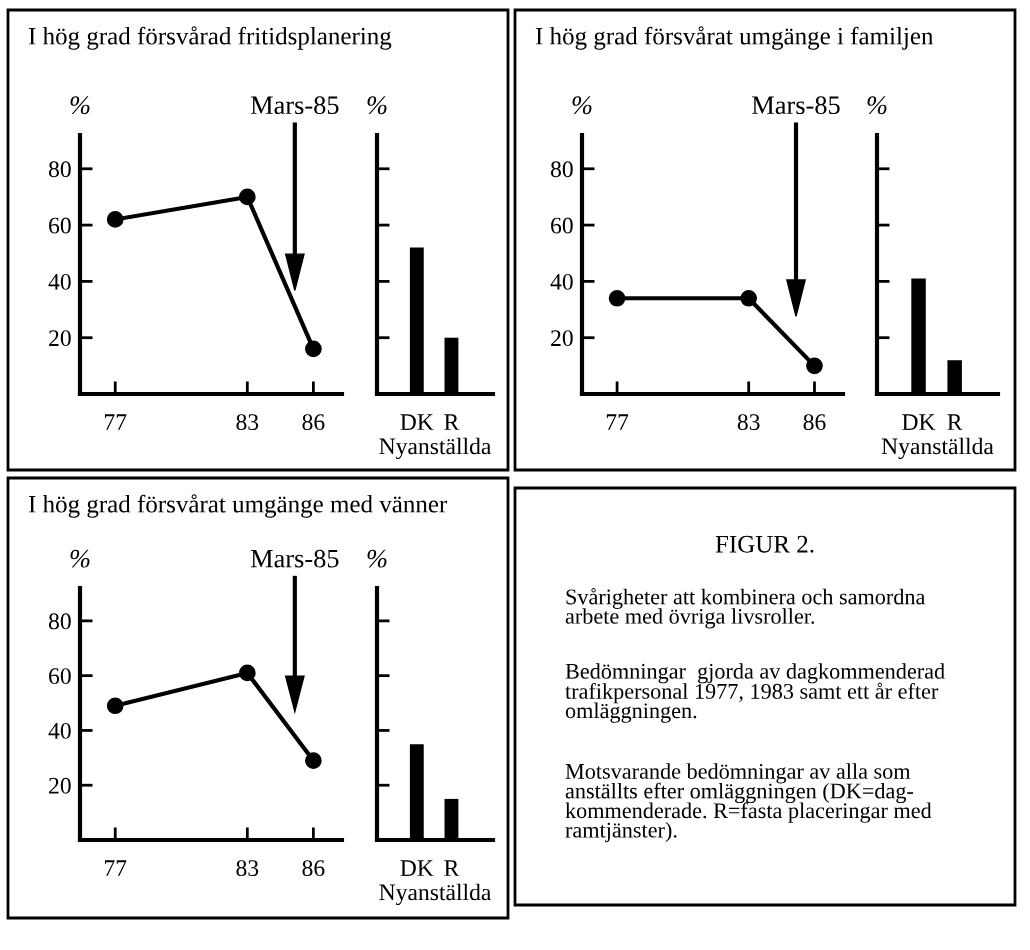  Describe the element at coordinates (734, 38) in the screenshot. I see `chart-title: I hög grad försvårat umgänge i familjen` at that location.